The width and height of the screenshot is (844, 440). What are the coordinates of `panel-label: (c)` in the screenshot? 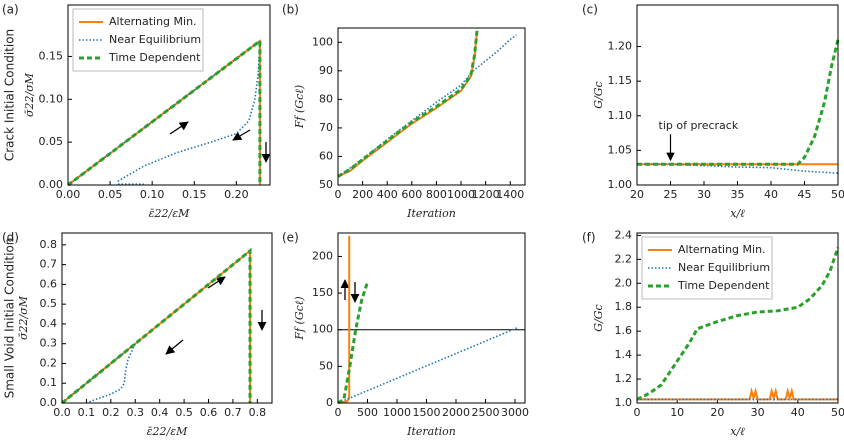 It's located at (590, 10).